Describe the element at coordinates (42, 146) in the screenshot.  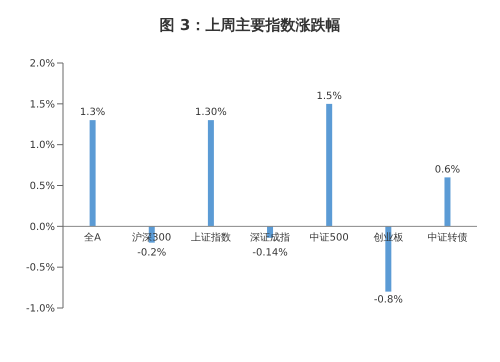
I see `y-tick-label: 1.0%` at that location.